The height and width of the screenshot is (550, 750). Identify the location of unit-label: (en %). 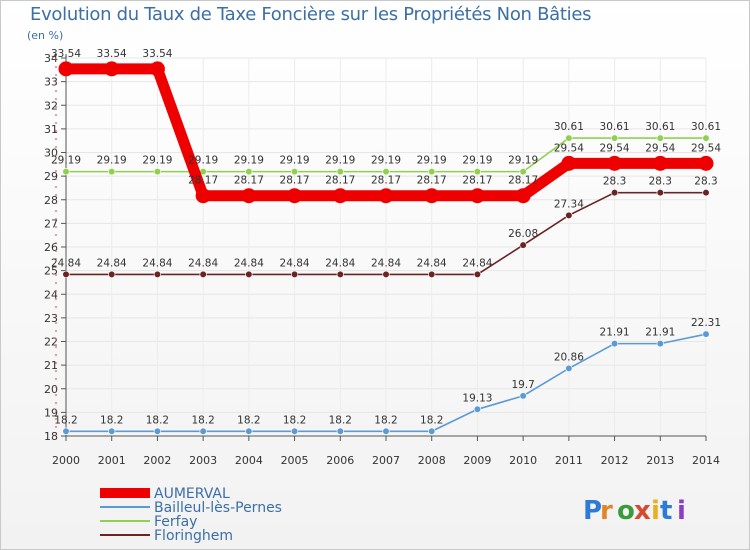
(45, 35).